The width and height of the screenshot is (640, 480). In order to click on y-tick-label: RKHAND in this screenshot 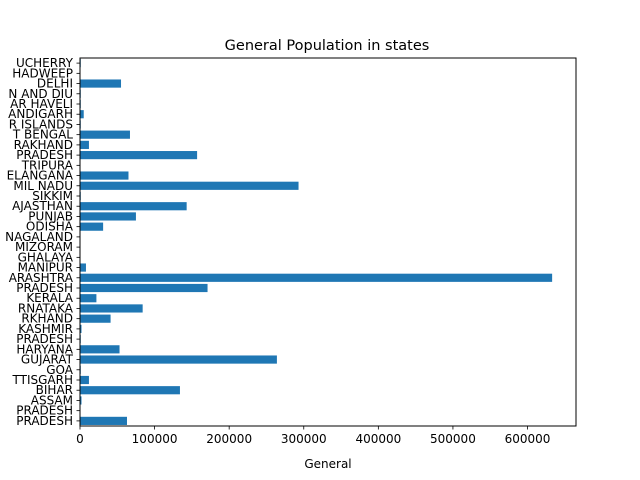, I will do `click(47, 319)`.